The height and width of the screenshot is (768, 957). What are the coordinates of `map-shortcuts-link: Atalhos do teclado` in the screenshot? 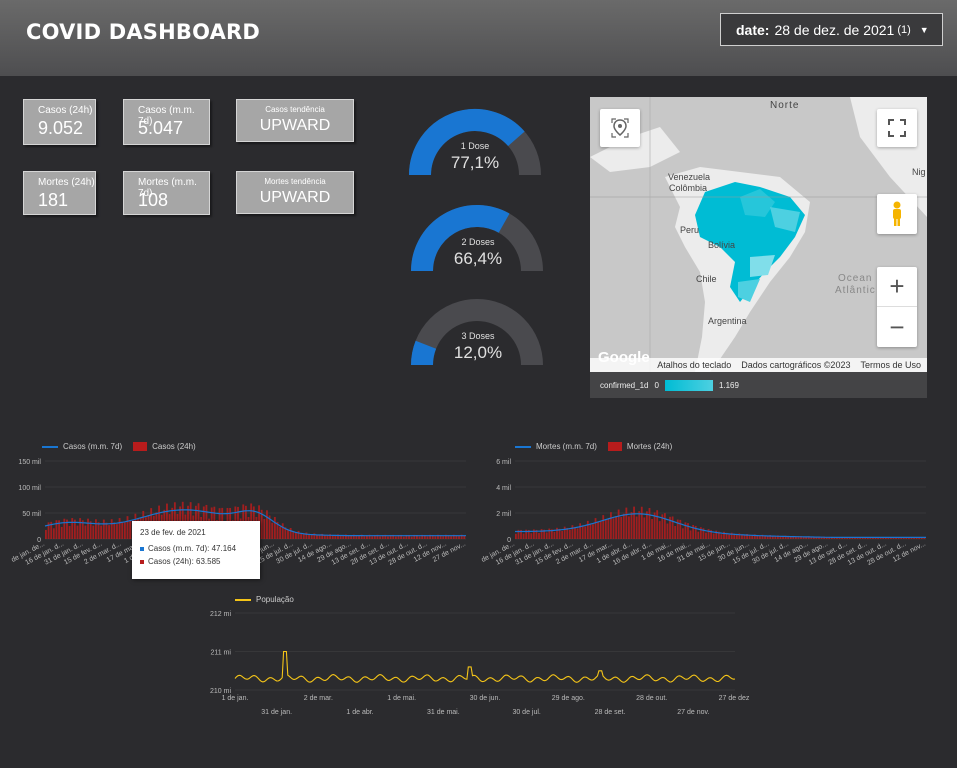 It's located at (694, 365).